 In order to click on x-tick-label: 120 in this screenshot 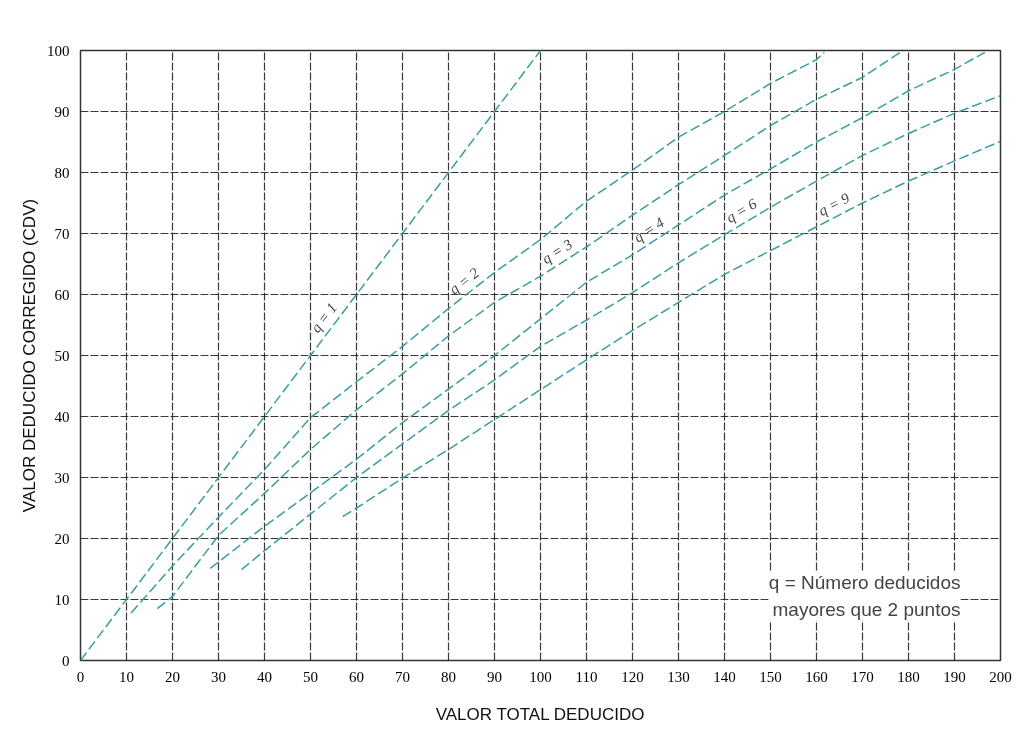, I will do `click(632, 676)`.